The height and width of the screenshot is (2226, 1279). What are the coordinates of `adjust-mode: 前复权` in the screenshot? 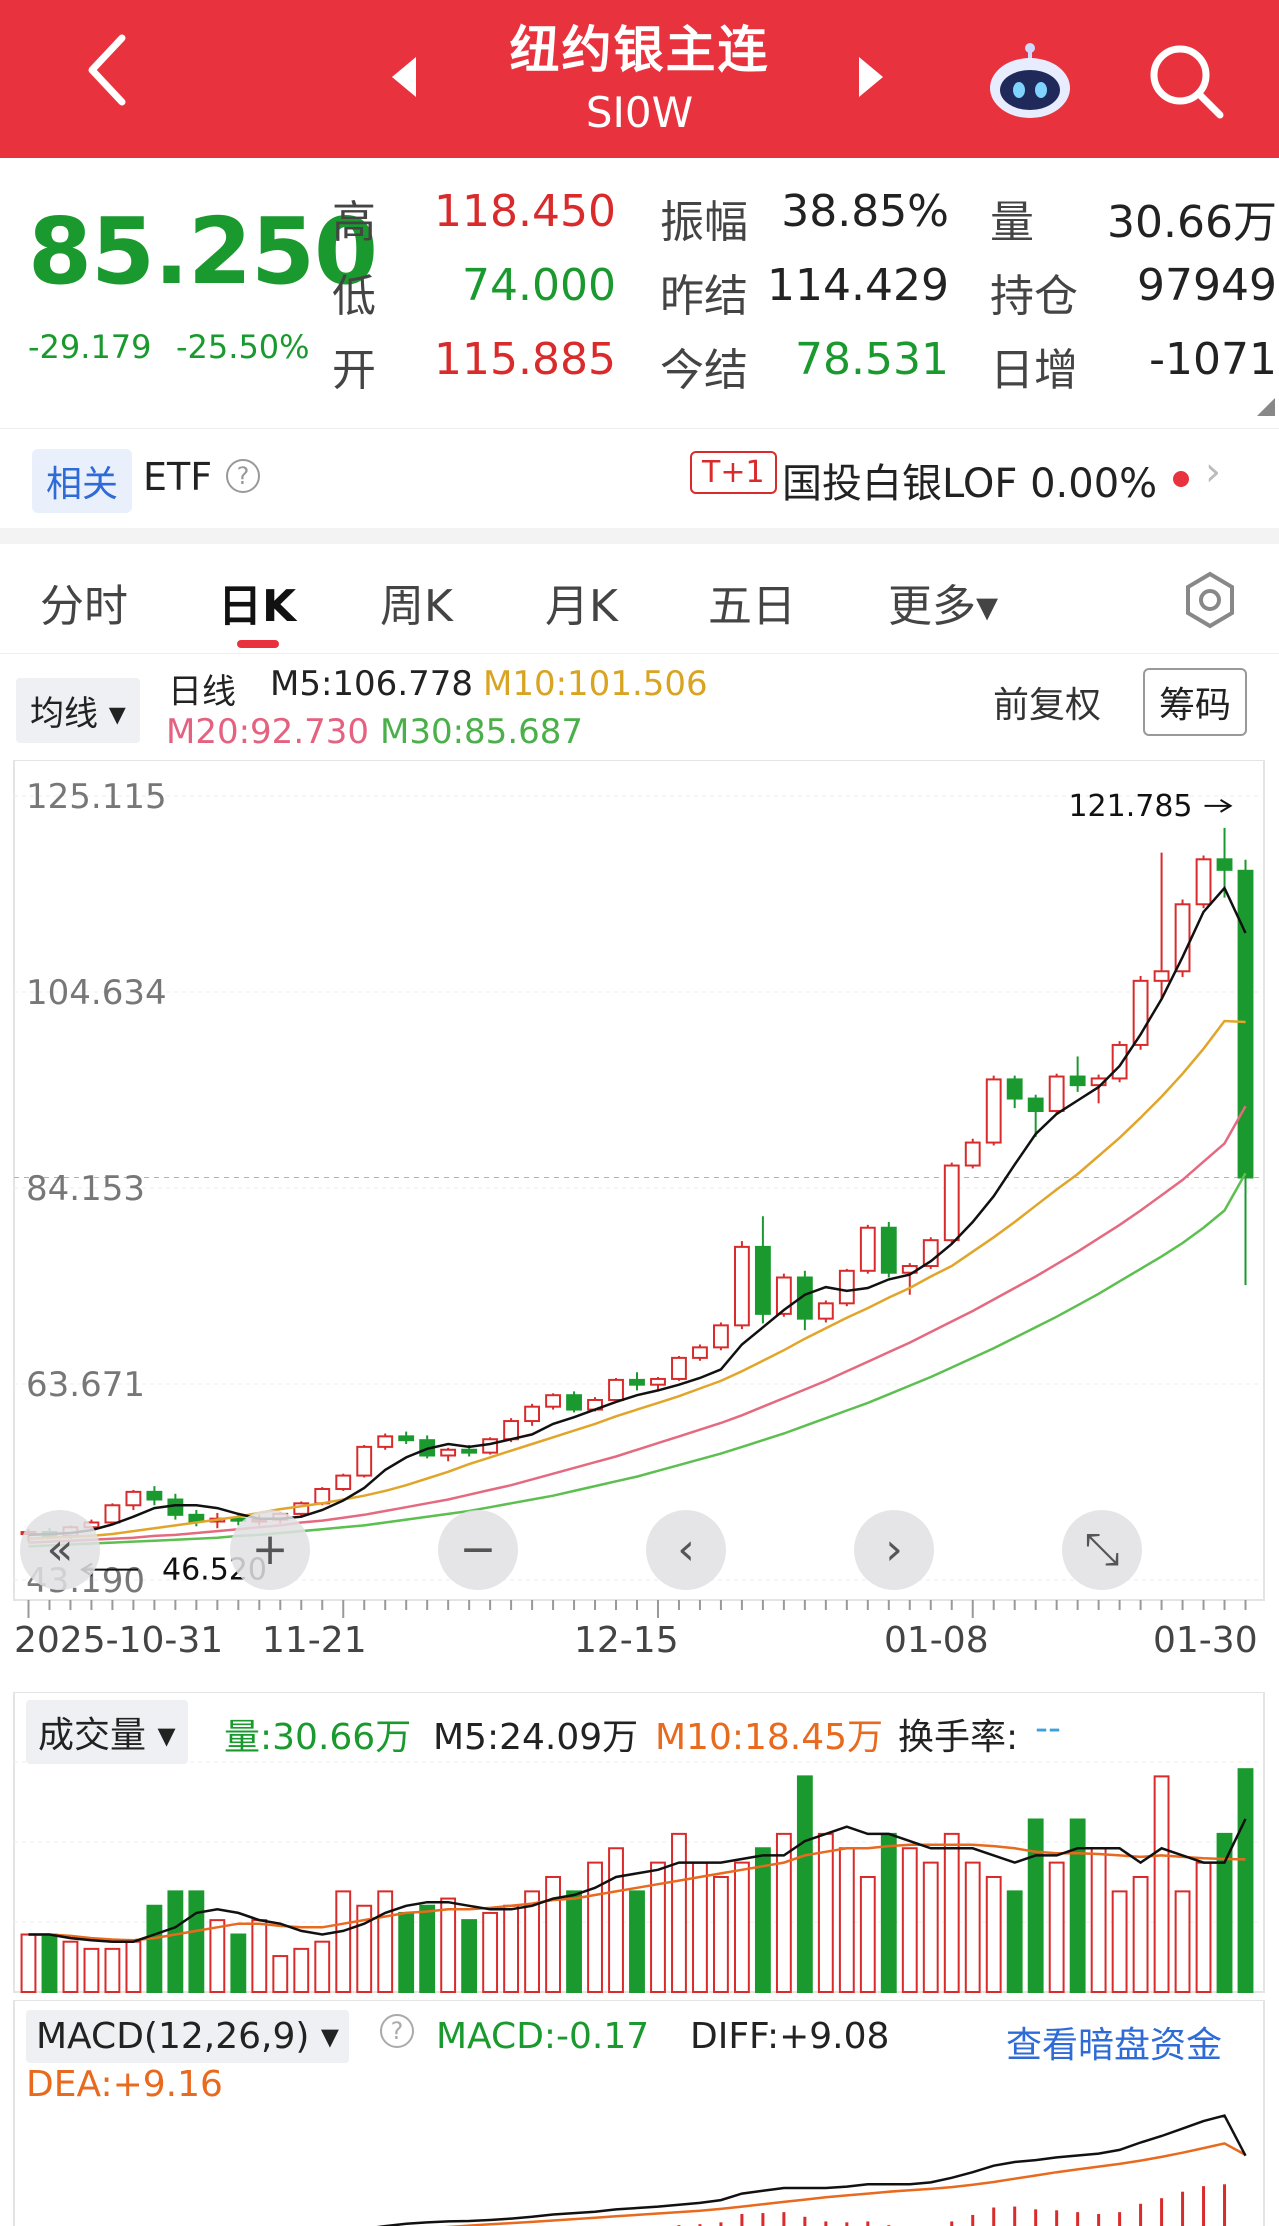 It's located at (1047, 705).